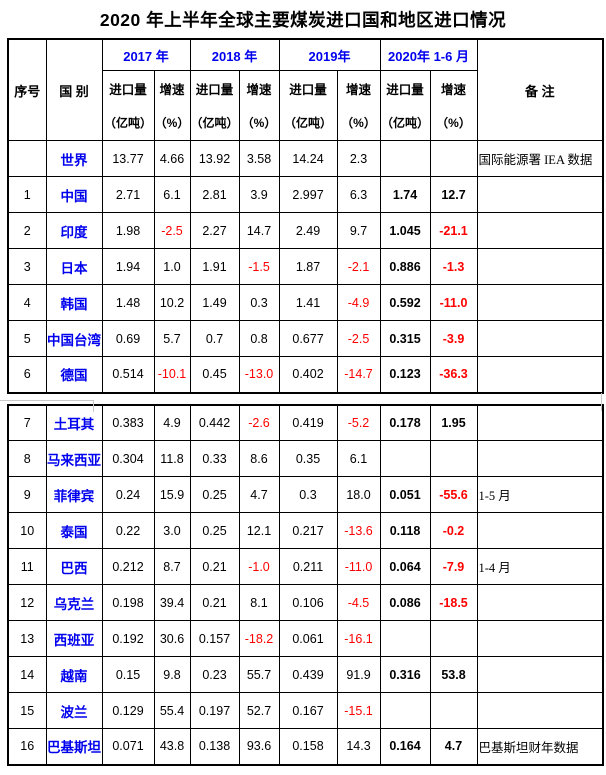 The width and height of the screenshot is (606, 775). I want to click on country-cell: 世界, so click(74, 158).